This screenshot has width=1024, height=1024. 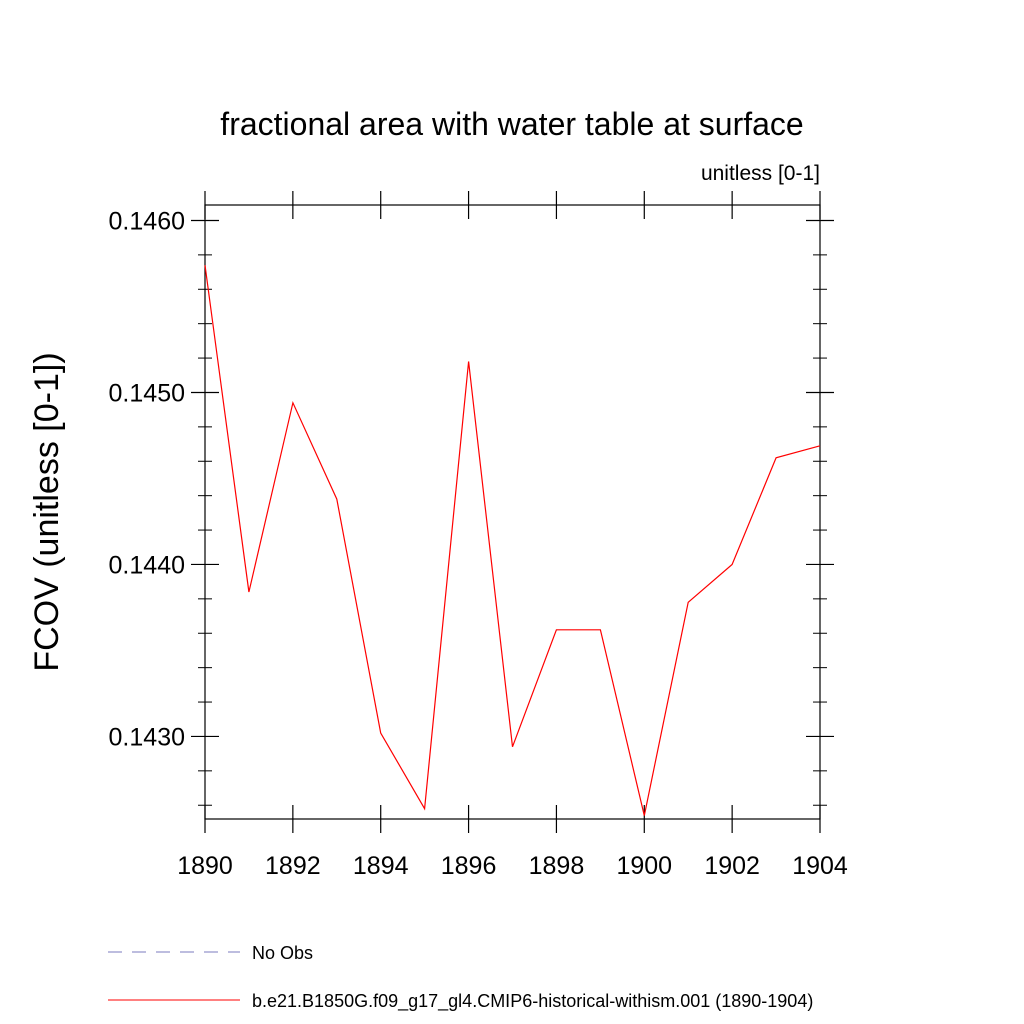 I want to click on y-tick-labels: 0.1430 0.1440 0.1450 0.1460, so click(x=147, y=479).